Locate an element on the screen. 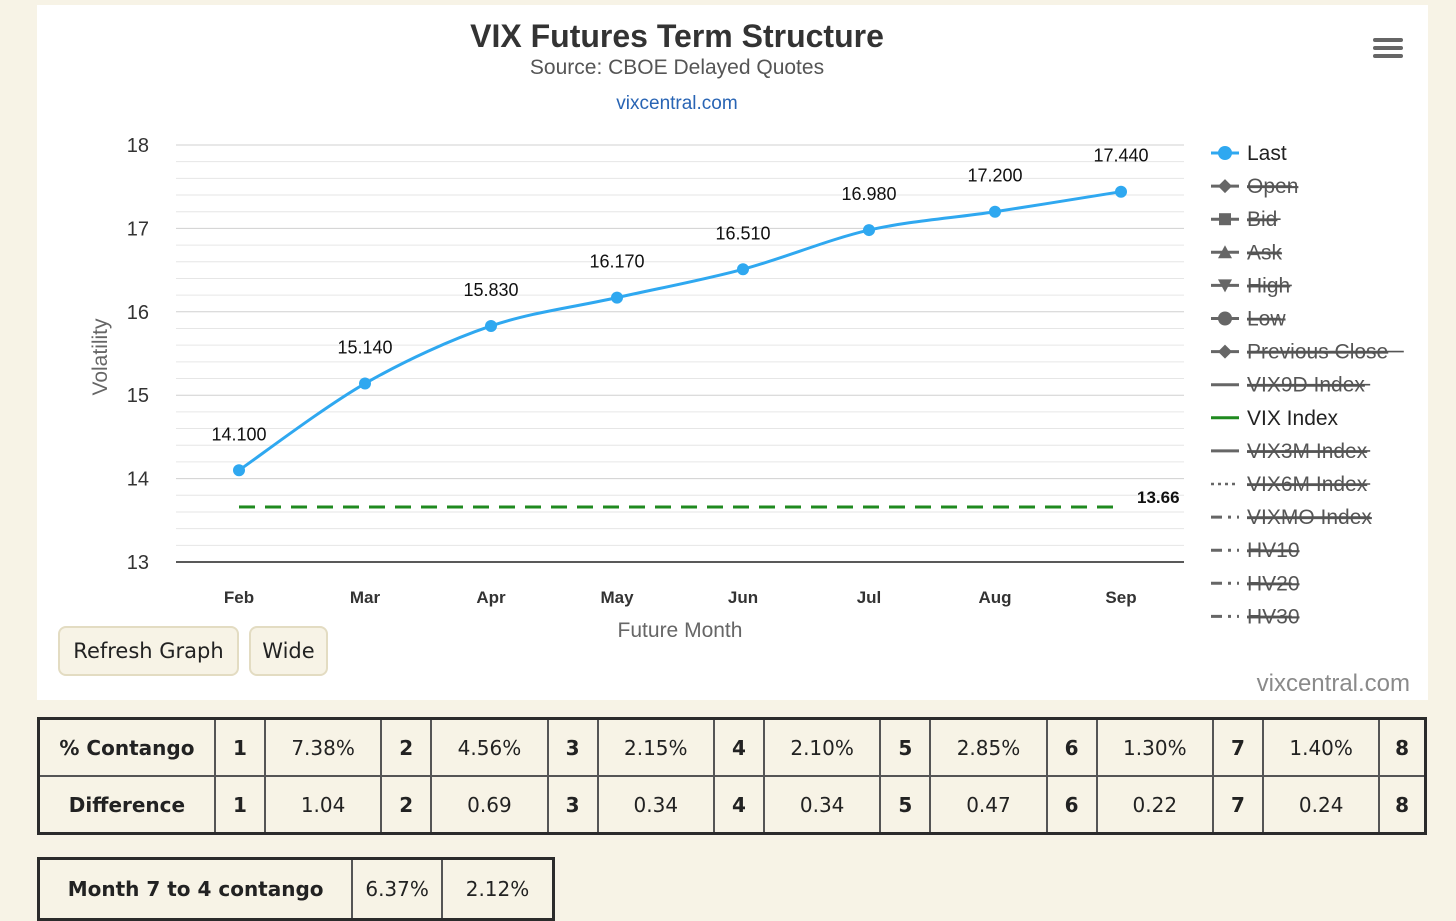 The width and height of the screenshot is (1456, 921). legend-marker-triangle-down is located at coordinates (1225, 286).